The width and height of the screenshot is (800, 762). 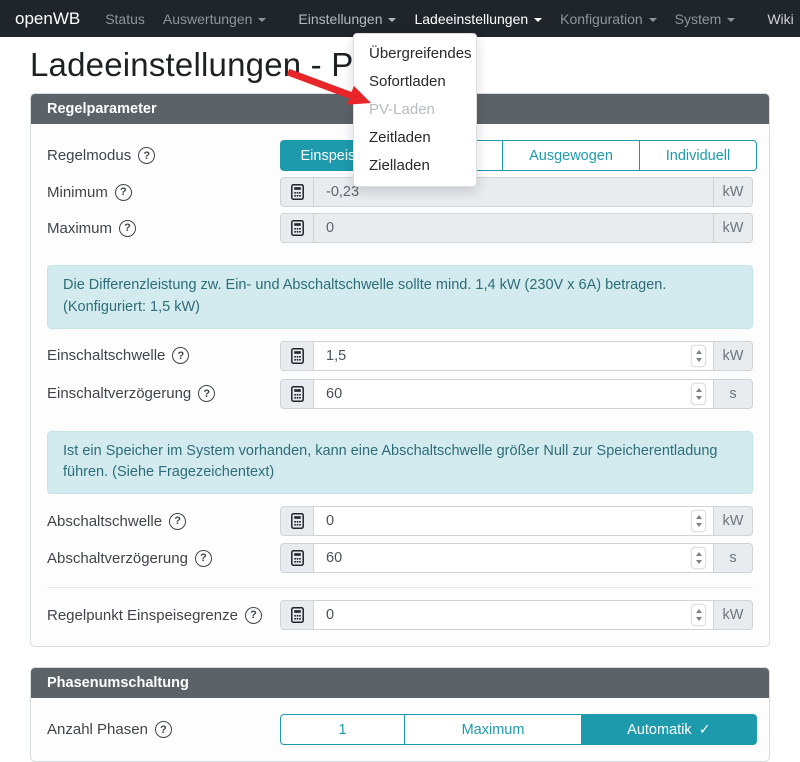 I want to click on label-einschaltverzoegerung: Einschaltverzögerung ?, so click(x=163, y=393).